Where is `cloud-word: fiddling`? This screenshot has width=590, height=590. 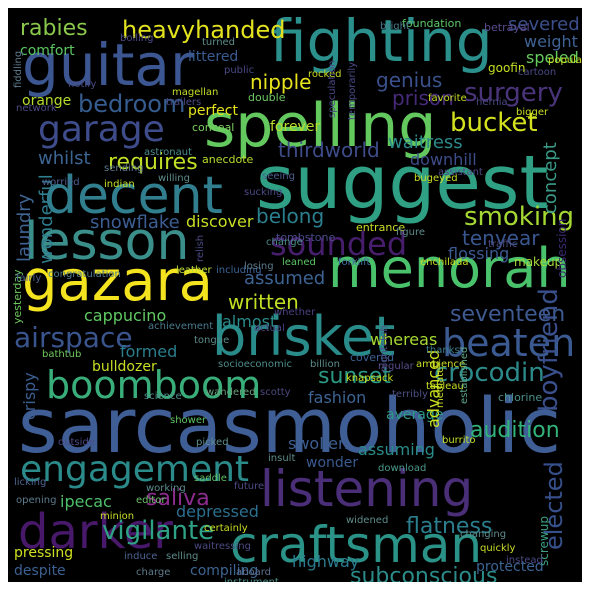
cloud-word: fiddling is located at coordinates (18, 69).